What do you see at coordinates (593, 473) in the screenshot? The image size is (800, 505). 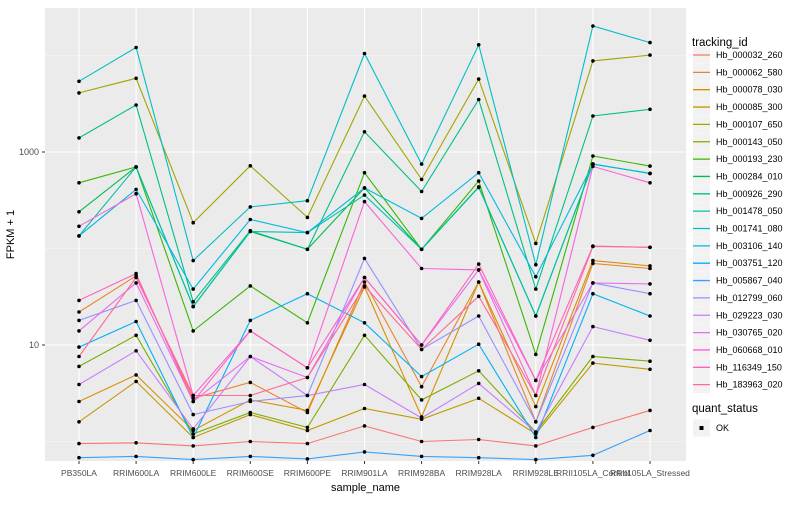 I see `x-tick-label: RRII105LA_Control` at bounding box center [593, 473].